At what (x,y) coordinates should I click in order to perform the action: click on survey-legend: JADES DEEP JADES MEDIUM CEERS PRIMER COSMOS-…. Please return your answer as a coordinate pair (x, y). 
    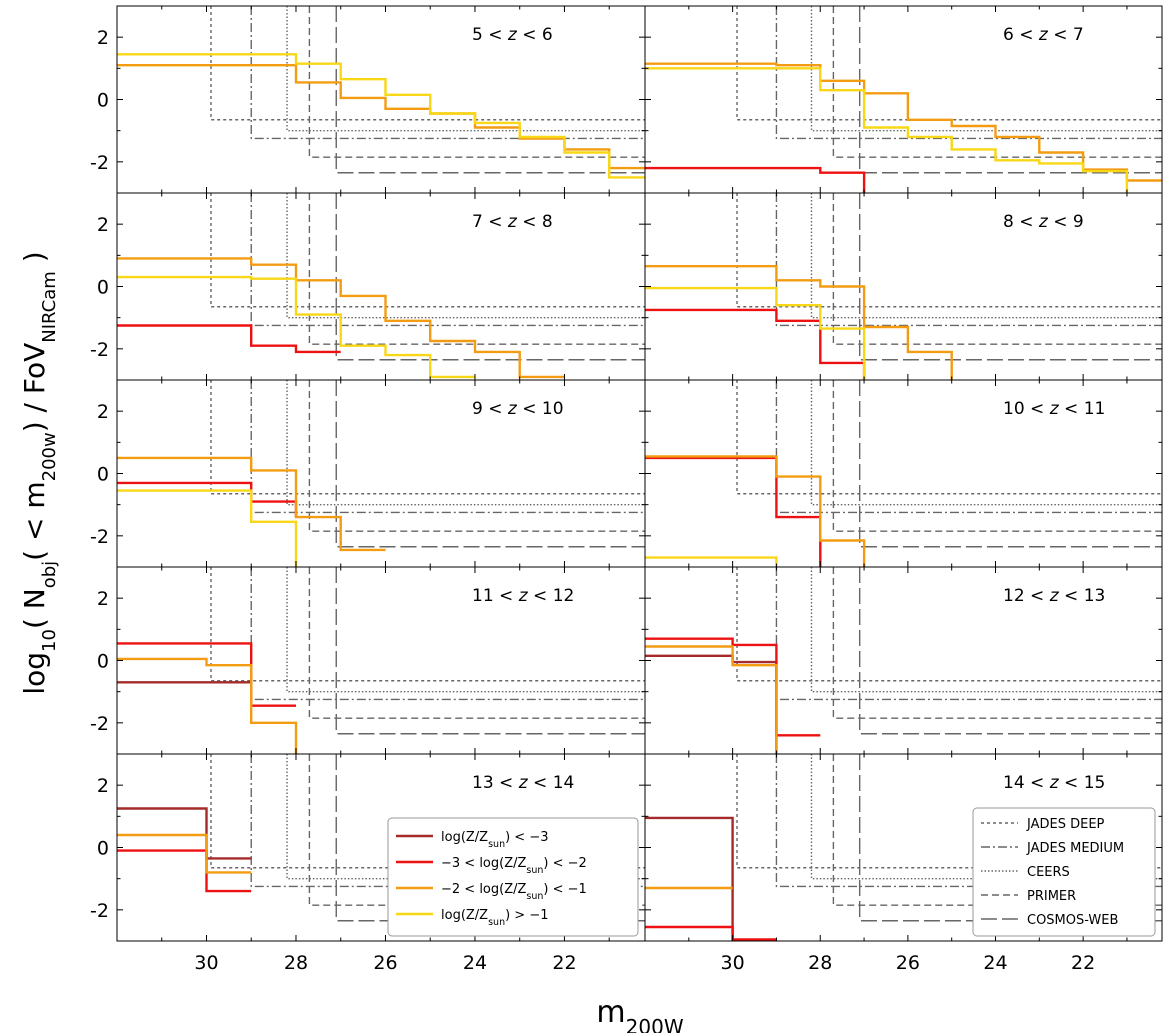
    Looking at the image, I should click on (1064, 872).